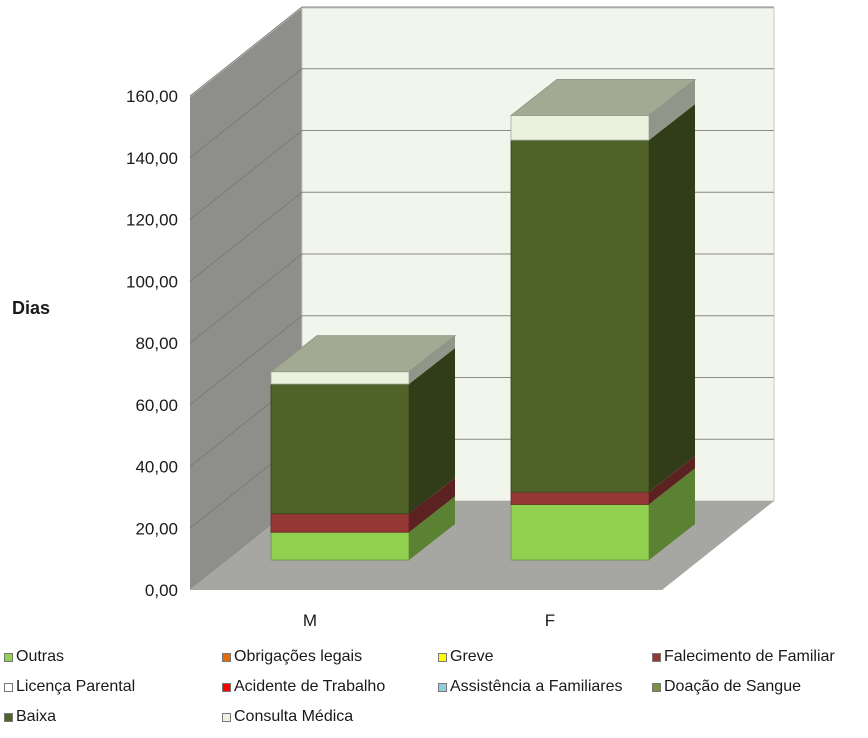  I want to click on legend-label: Greve, so click(472, 656).